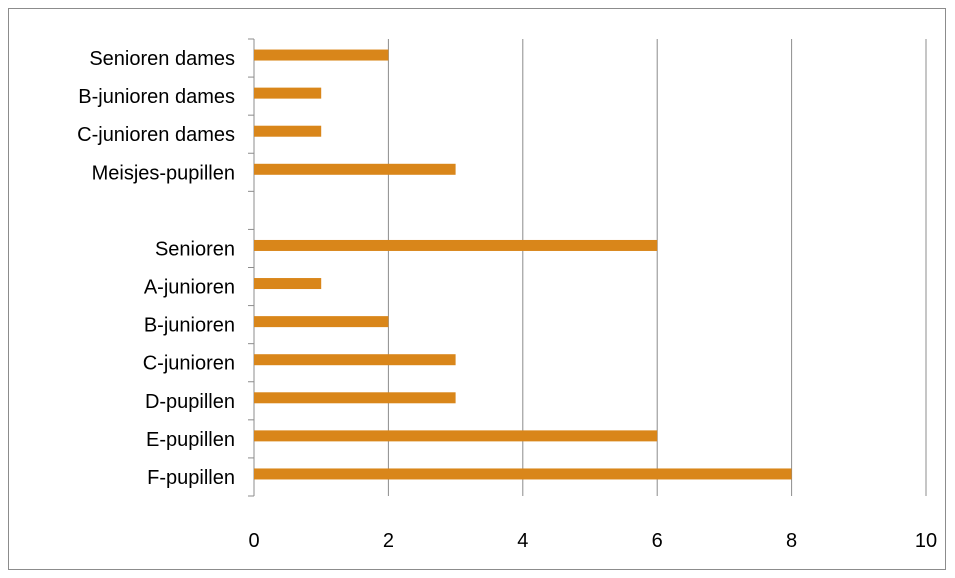  I want to click on category-label: E-pupillen, so click(190, 440).